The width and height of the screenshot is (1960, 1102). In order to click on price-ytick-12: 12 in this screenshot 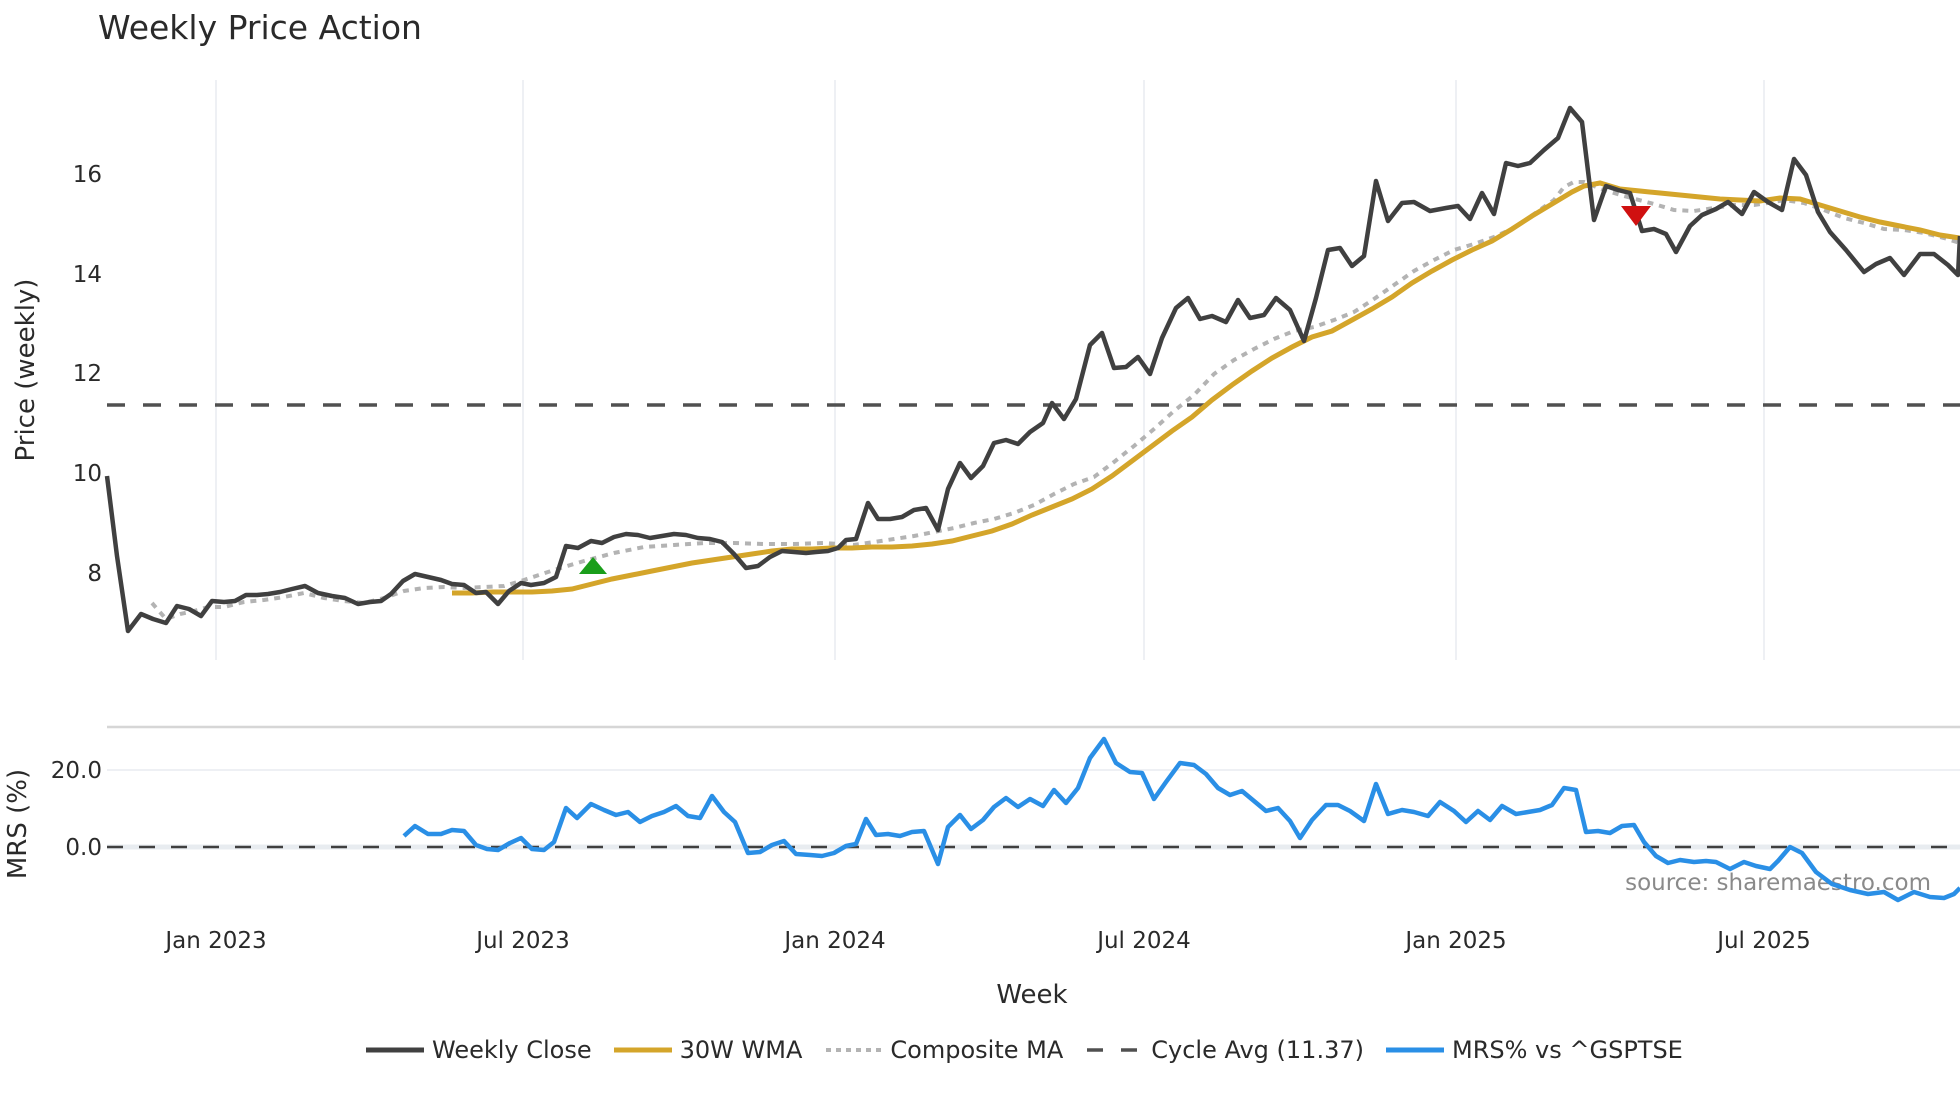, I will do `click(87, 374)`.